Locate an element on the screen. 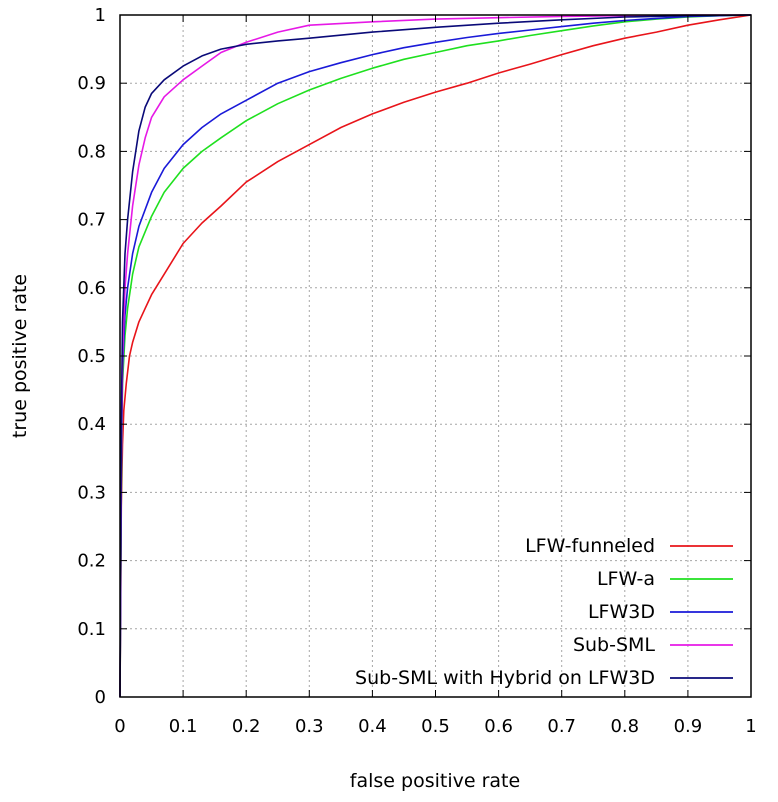  y-tick-label: 1 is located at coordinates (100, 15).